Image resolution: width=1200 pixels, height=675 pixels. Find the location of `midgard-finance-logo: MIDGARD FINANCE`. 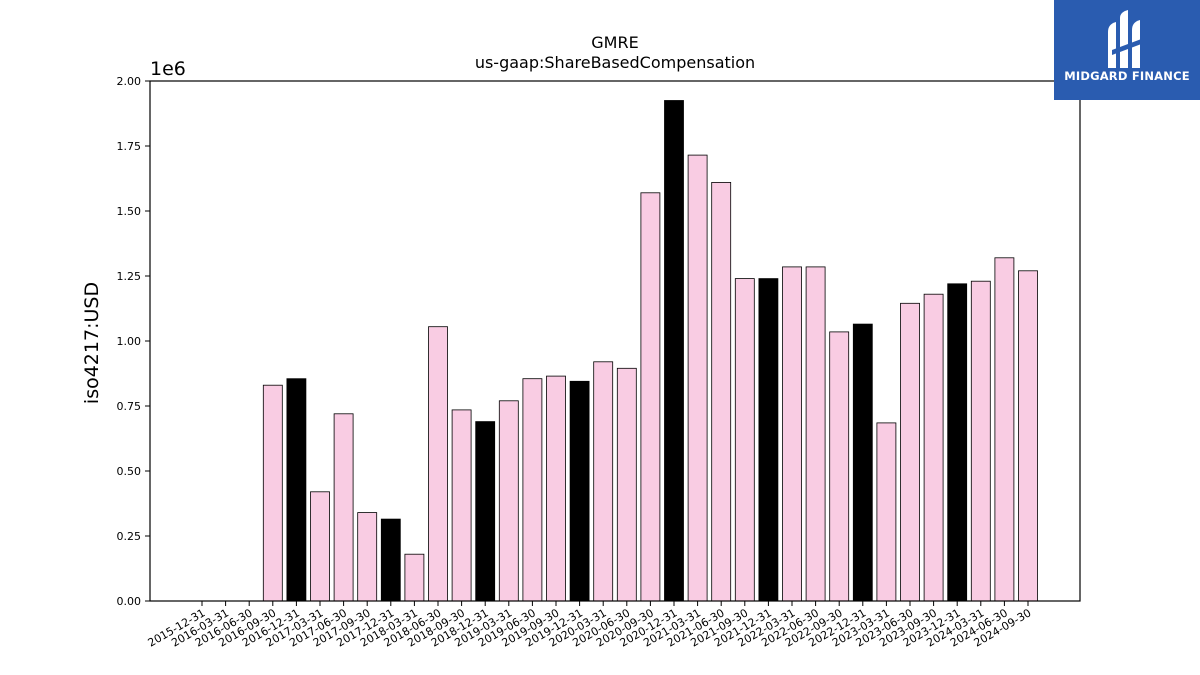

midgard-finance-logo: MIDGARD FINANCE is located at coordinates (1127, 50).